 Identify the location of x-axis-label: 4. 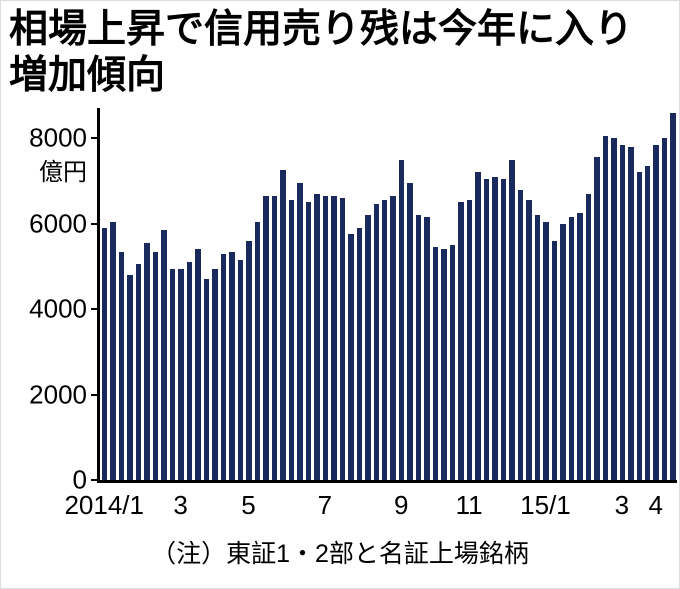
(656, 505).